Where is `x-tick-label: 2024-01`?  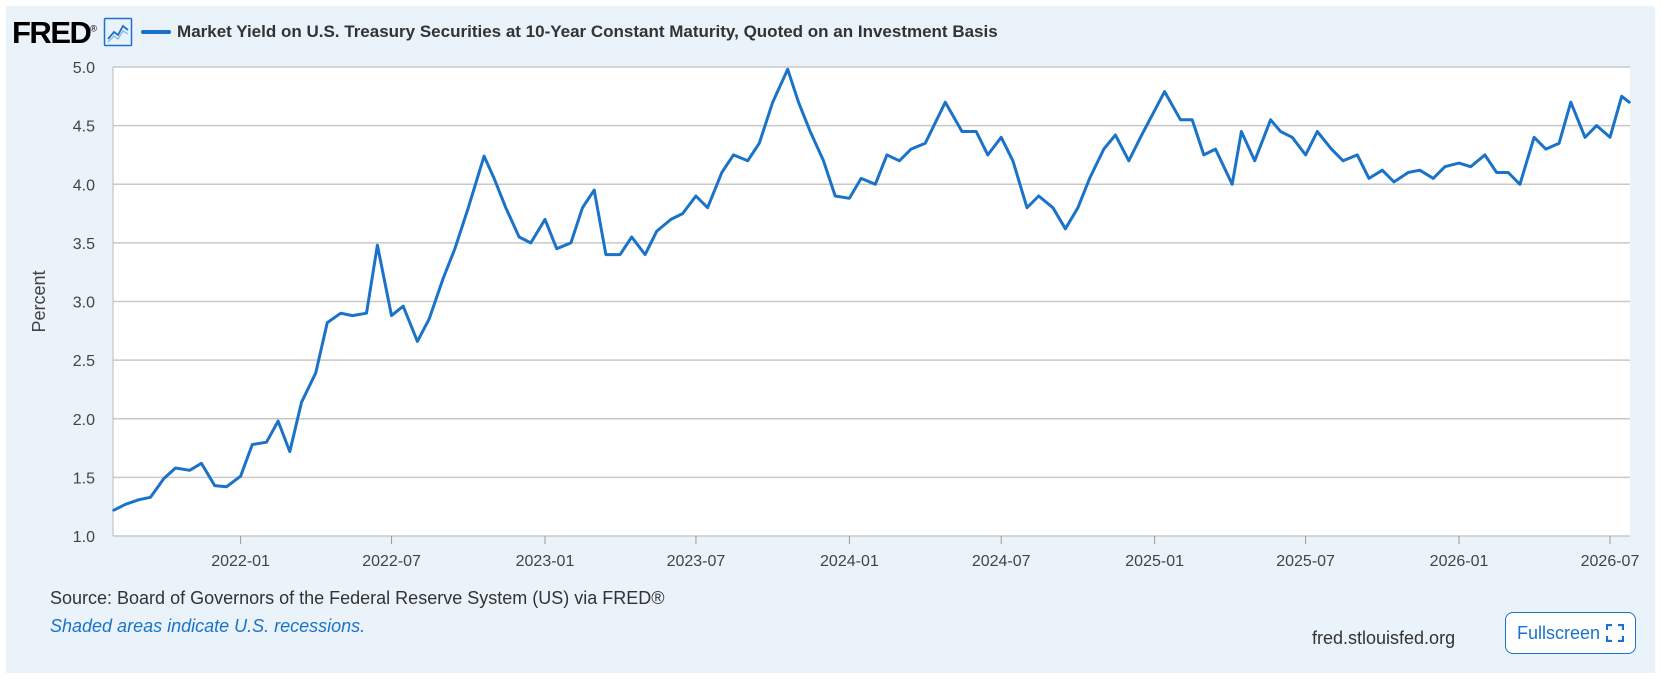 x-tick-label: 2024-01 is located at coordinates (849, 561).